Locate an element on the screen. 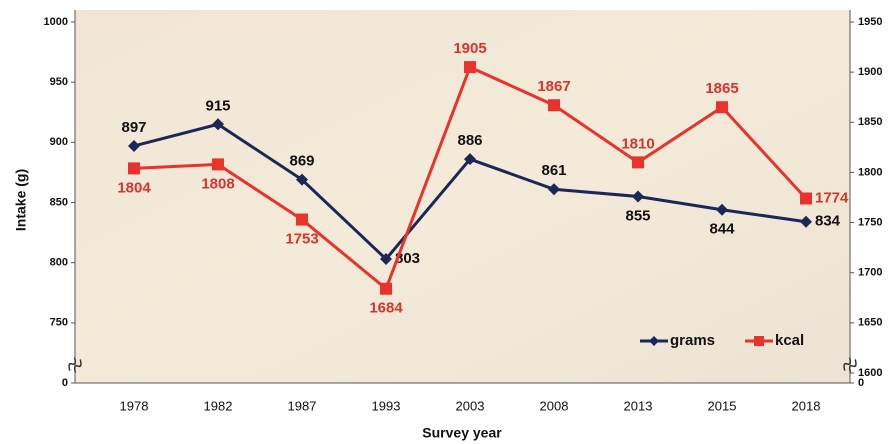  x-tick-label: 1982 is located at coordinates (218, 405).